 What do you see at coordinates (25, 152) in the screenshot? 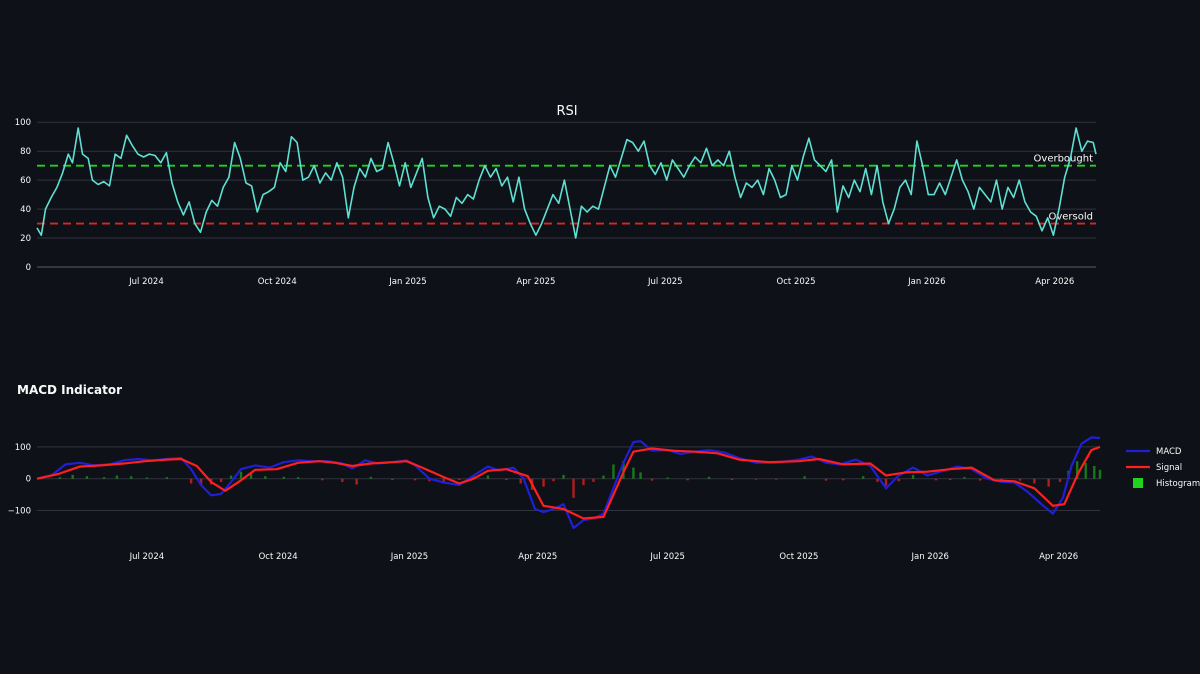
I see `rsi-y-tick-label: 80` at bounding box center [25, 152].